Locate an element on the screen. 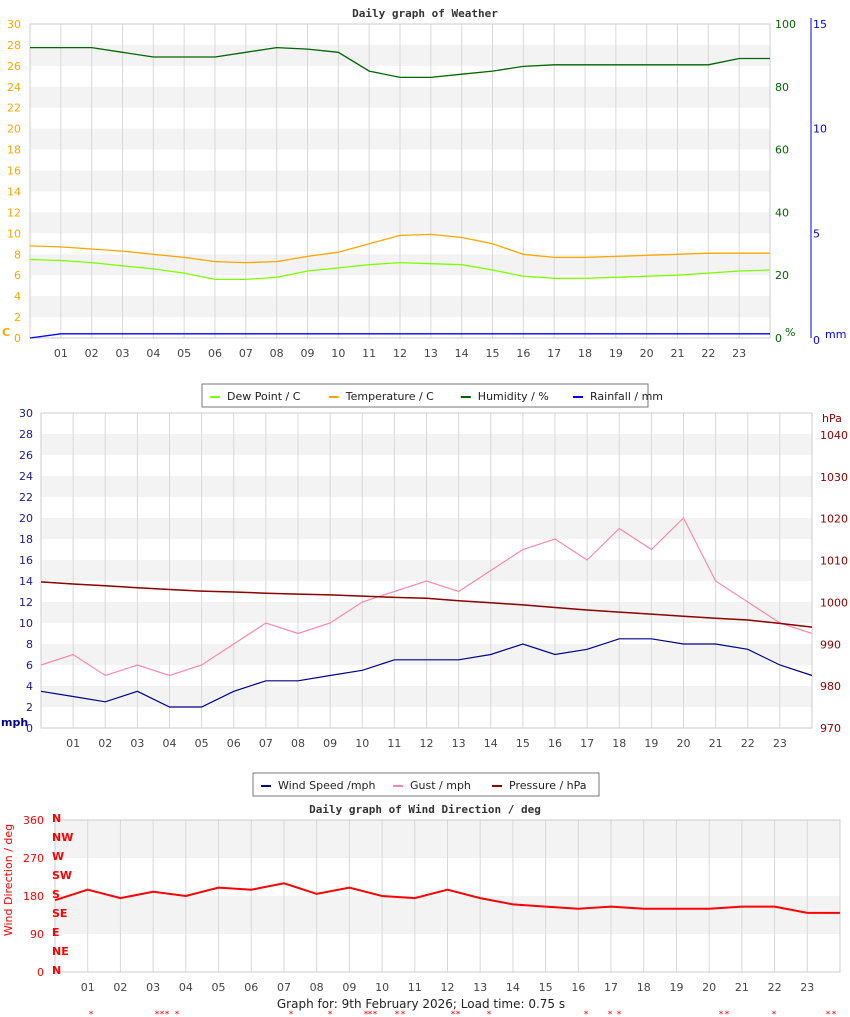 This screenshot has height=1017, width=850. x-tick-label: 04 is located at coordinates (153, 353).